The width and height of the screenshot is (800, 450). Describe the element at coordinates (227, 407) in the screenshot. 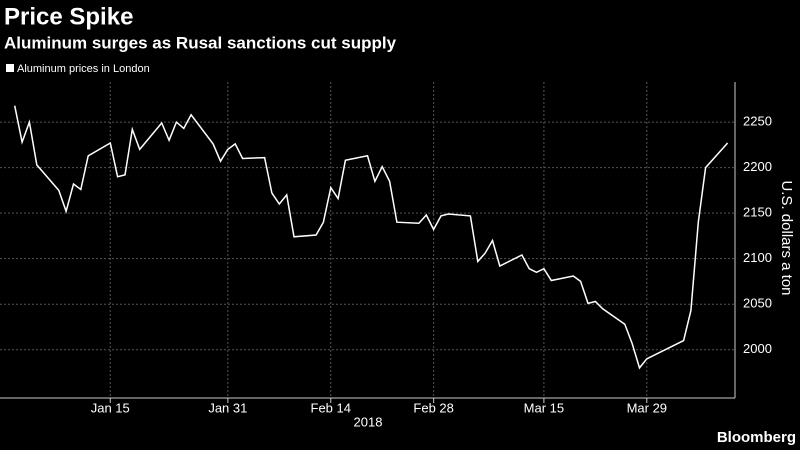

I see `x-tick-label: Jan 31` at that location.